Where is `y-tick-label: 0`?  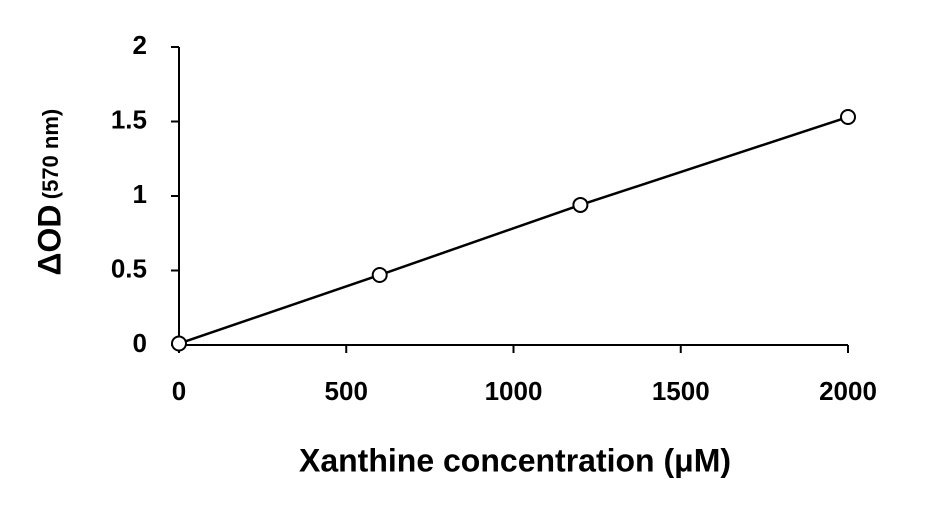
y-tick-label: 0 is located at coordinates (140, 343).